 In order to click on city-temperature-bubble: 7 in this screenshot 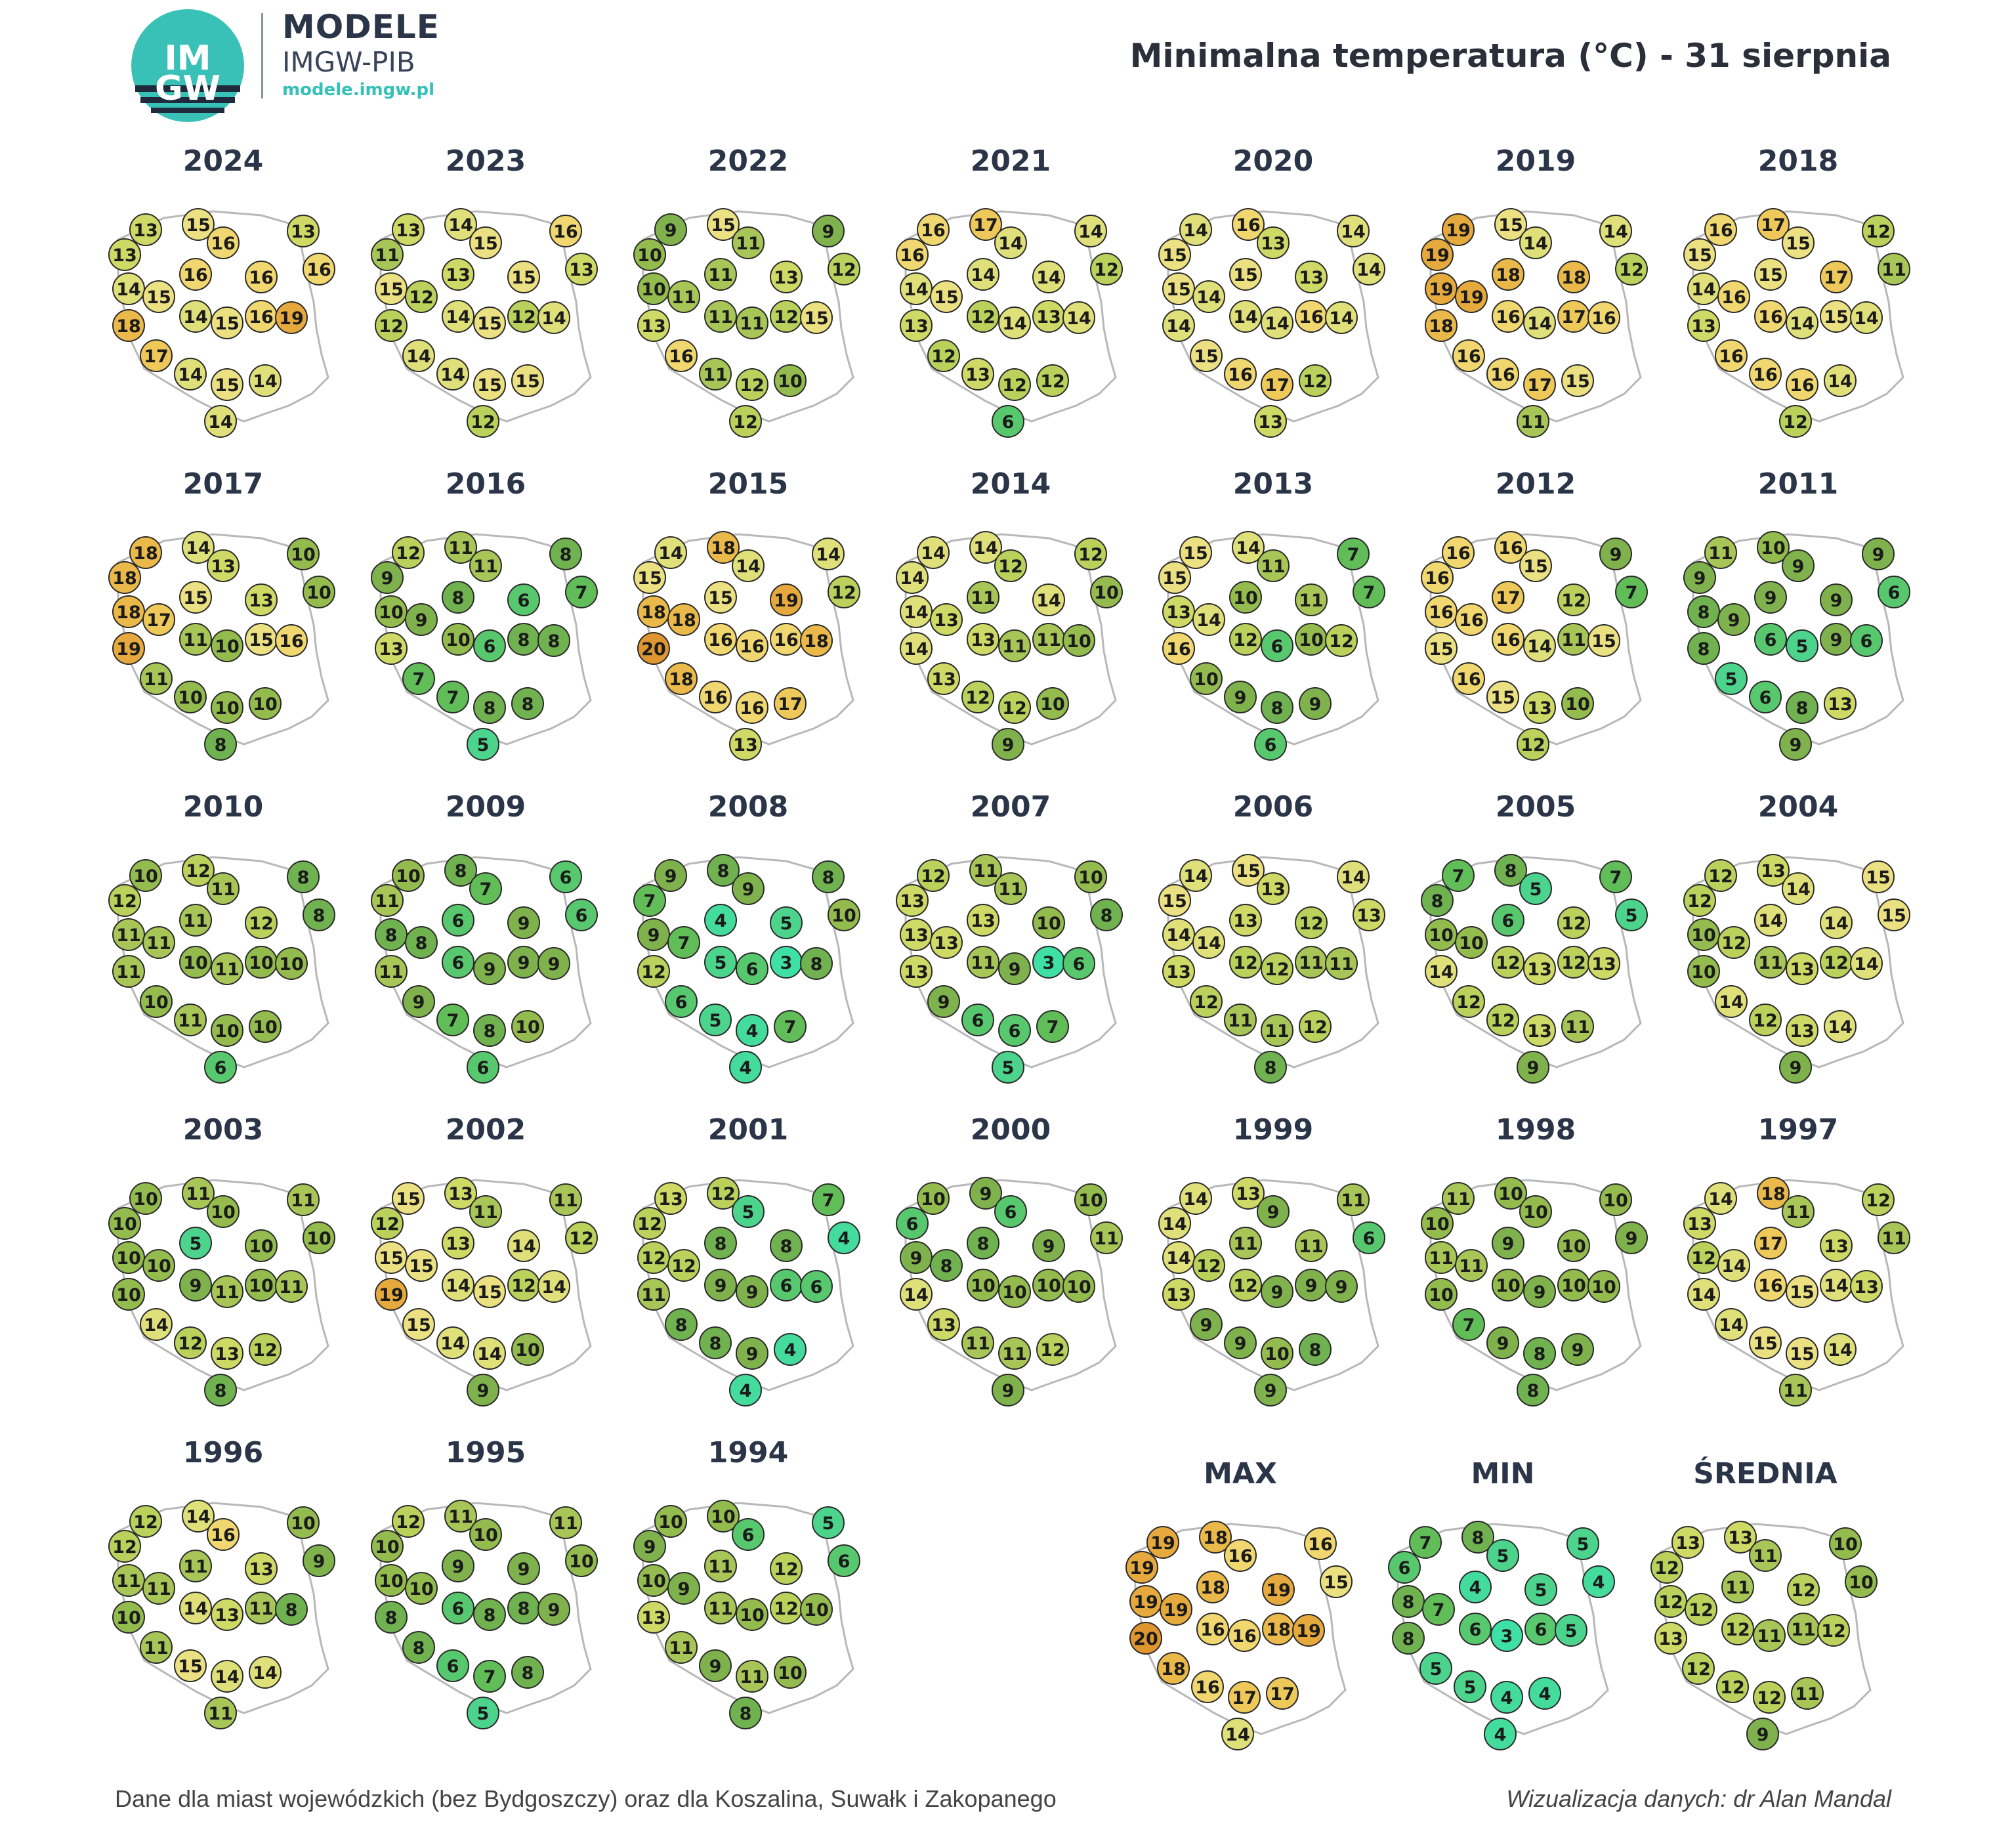, I will do `click(581, 592)`.